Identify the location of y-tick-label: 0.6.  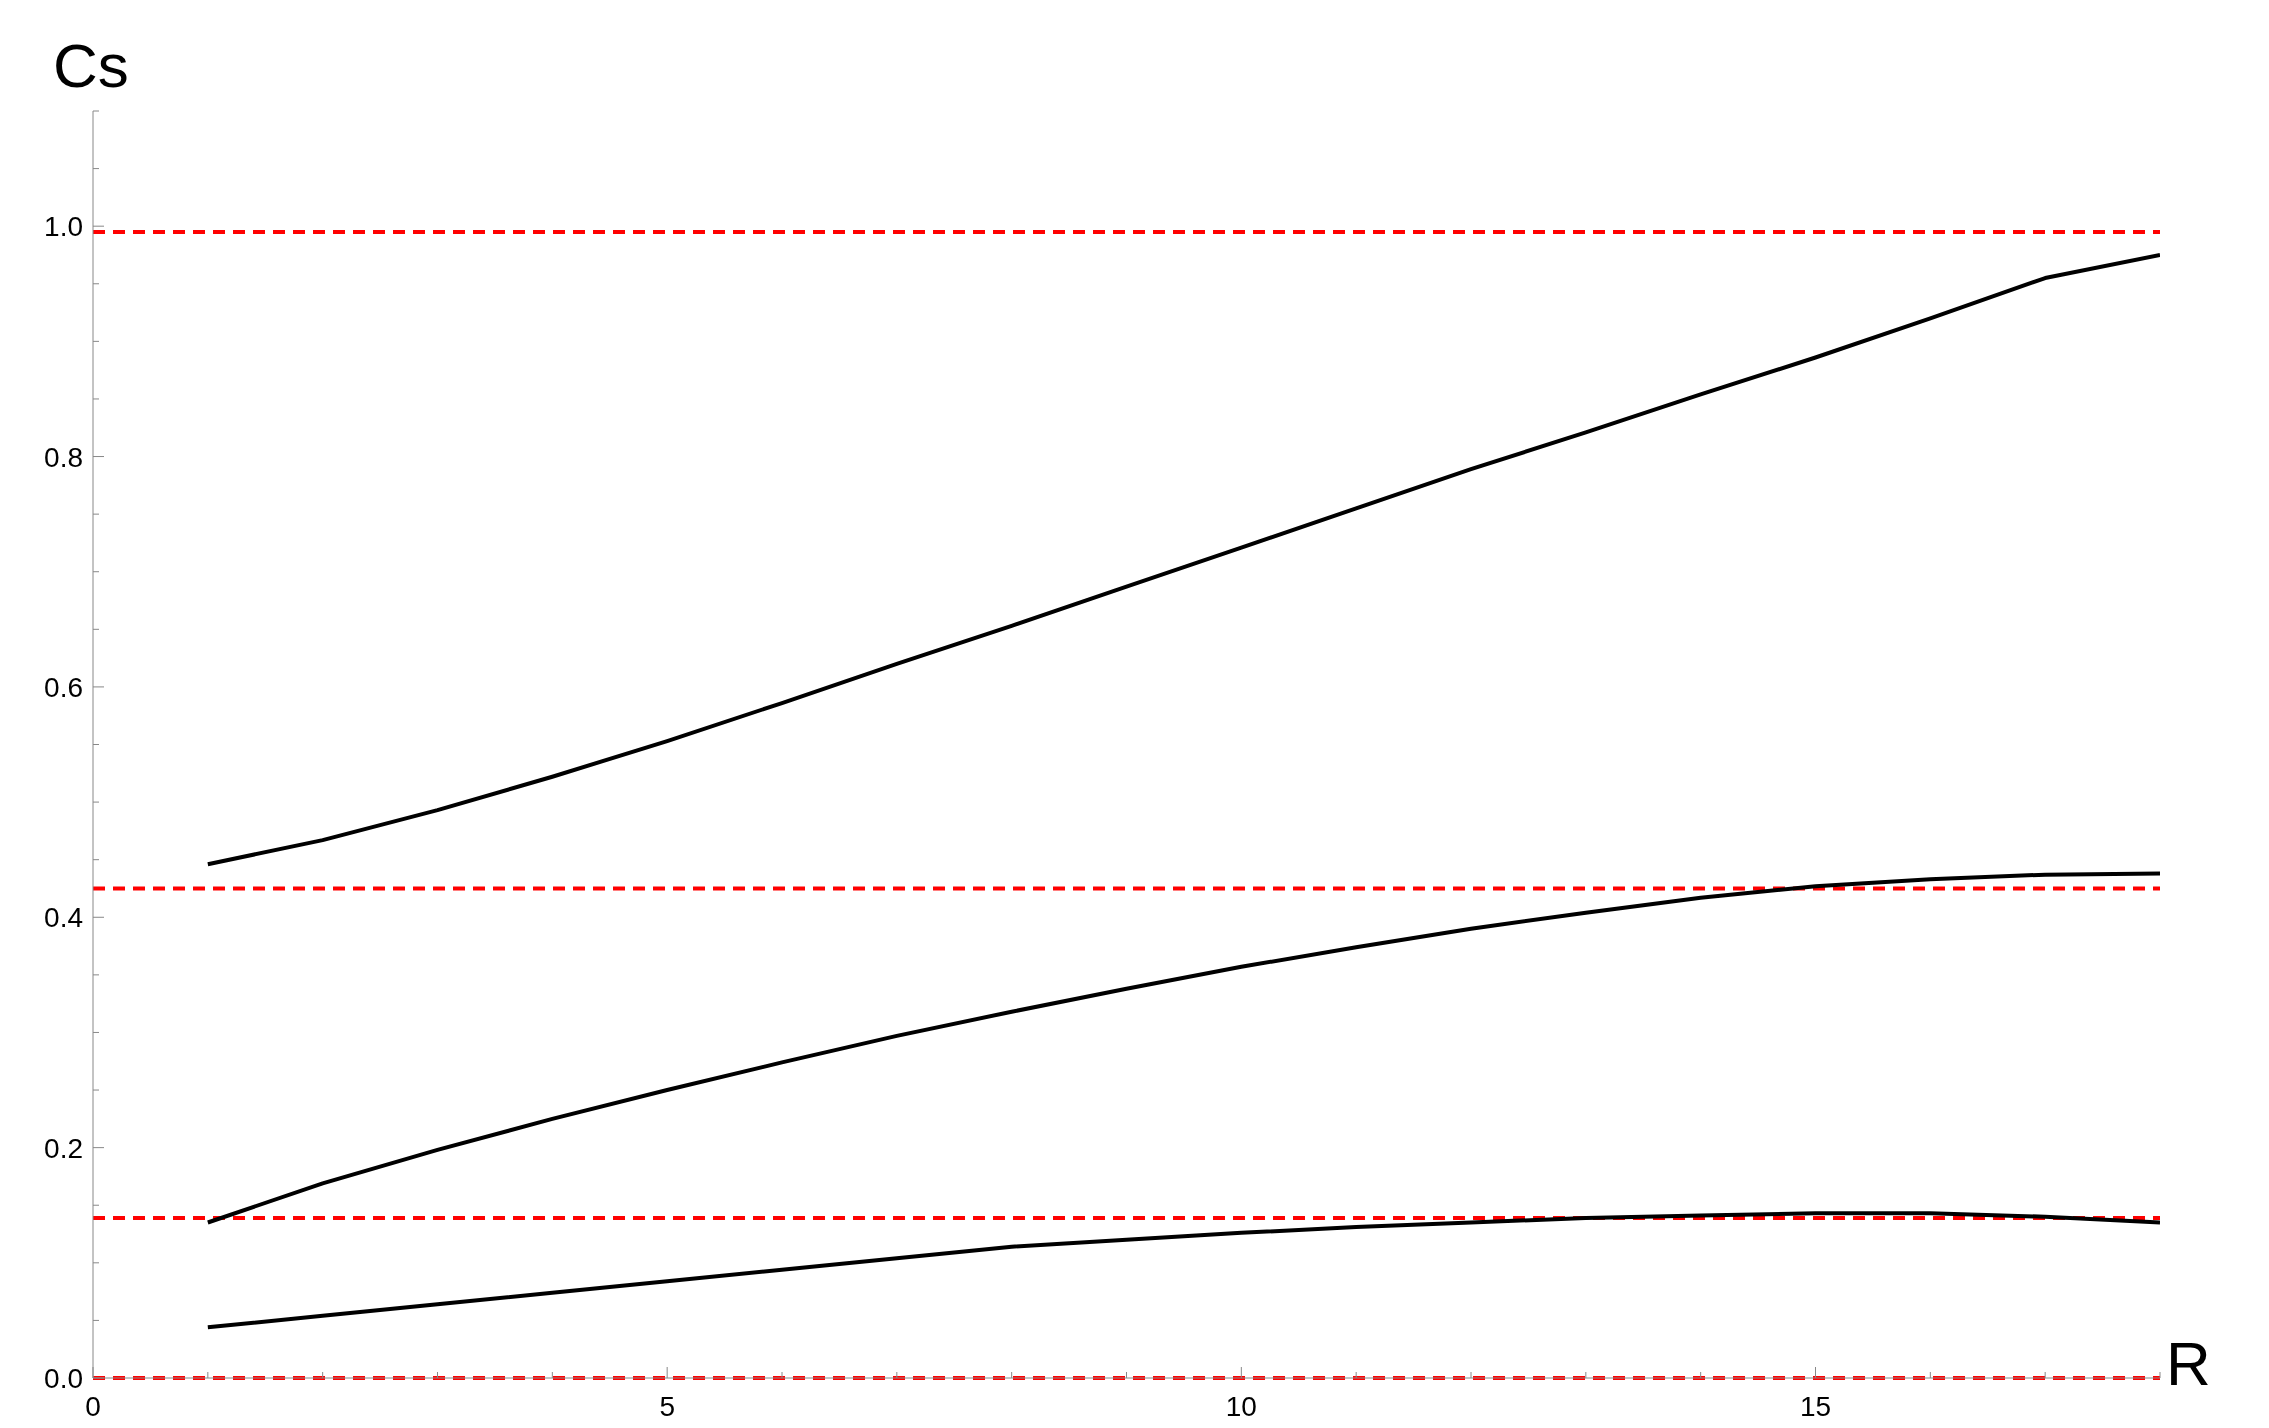
(63, 687).